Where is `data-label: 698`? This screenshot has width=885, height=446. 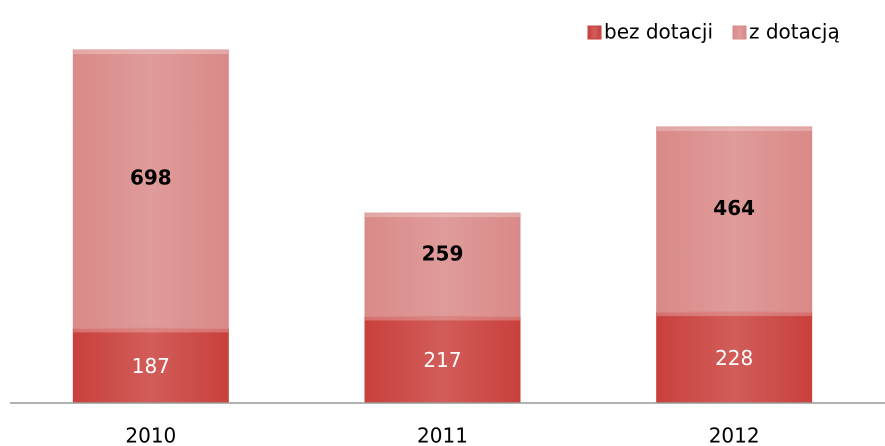
data-label: 698 is located at coordinates (151, 178).